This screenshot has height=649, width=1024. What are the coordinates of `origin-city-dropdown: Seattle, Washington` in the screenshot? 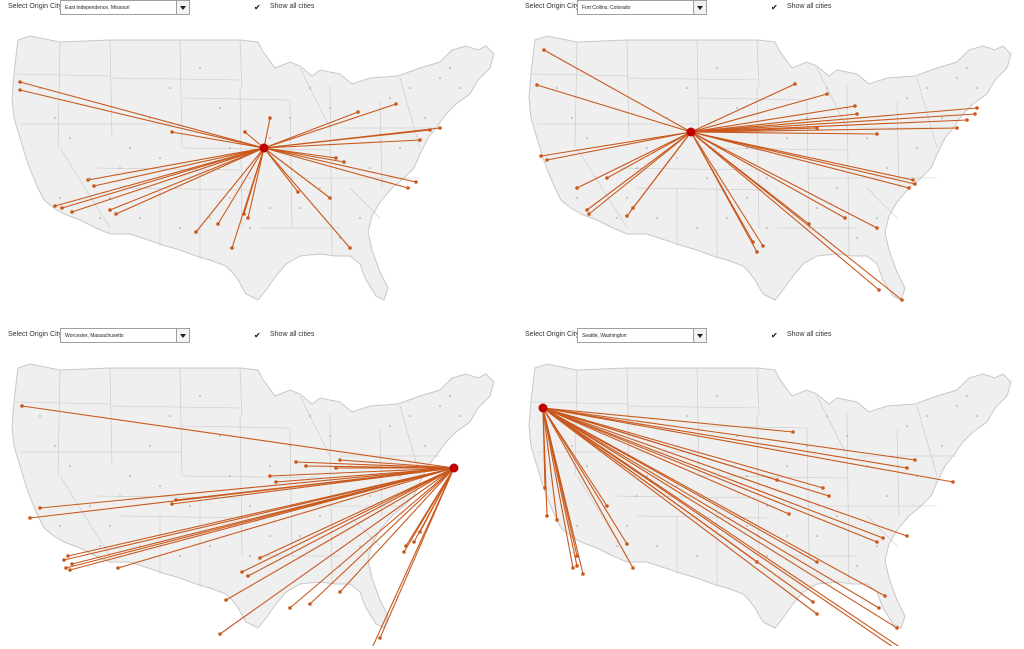 It's located at (642, 335).